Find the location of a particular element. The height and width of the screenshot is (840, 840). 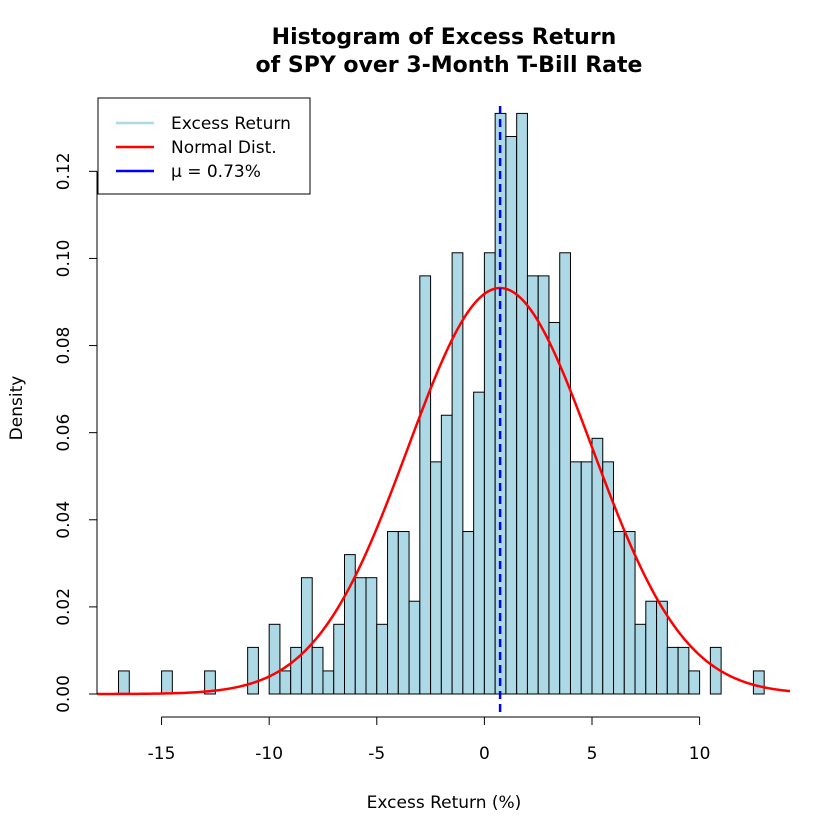

x-axis-label: Excess Return (%) is located at coordinates (444, 803).